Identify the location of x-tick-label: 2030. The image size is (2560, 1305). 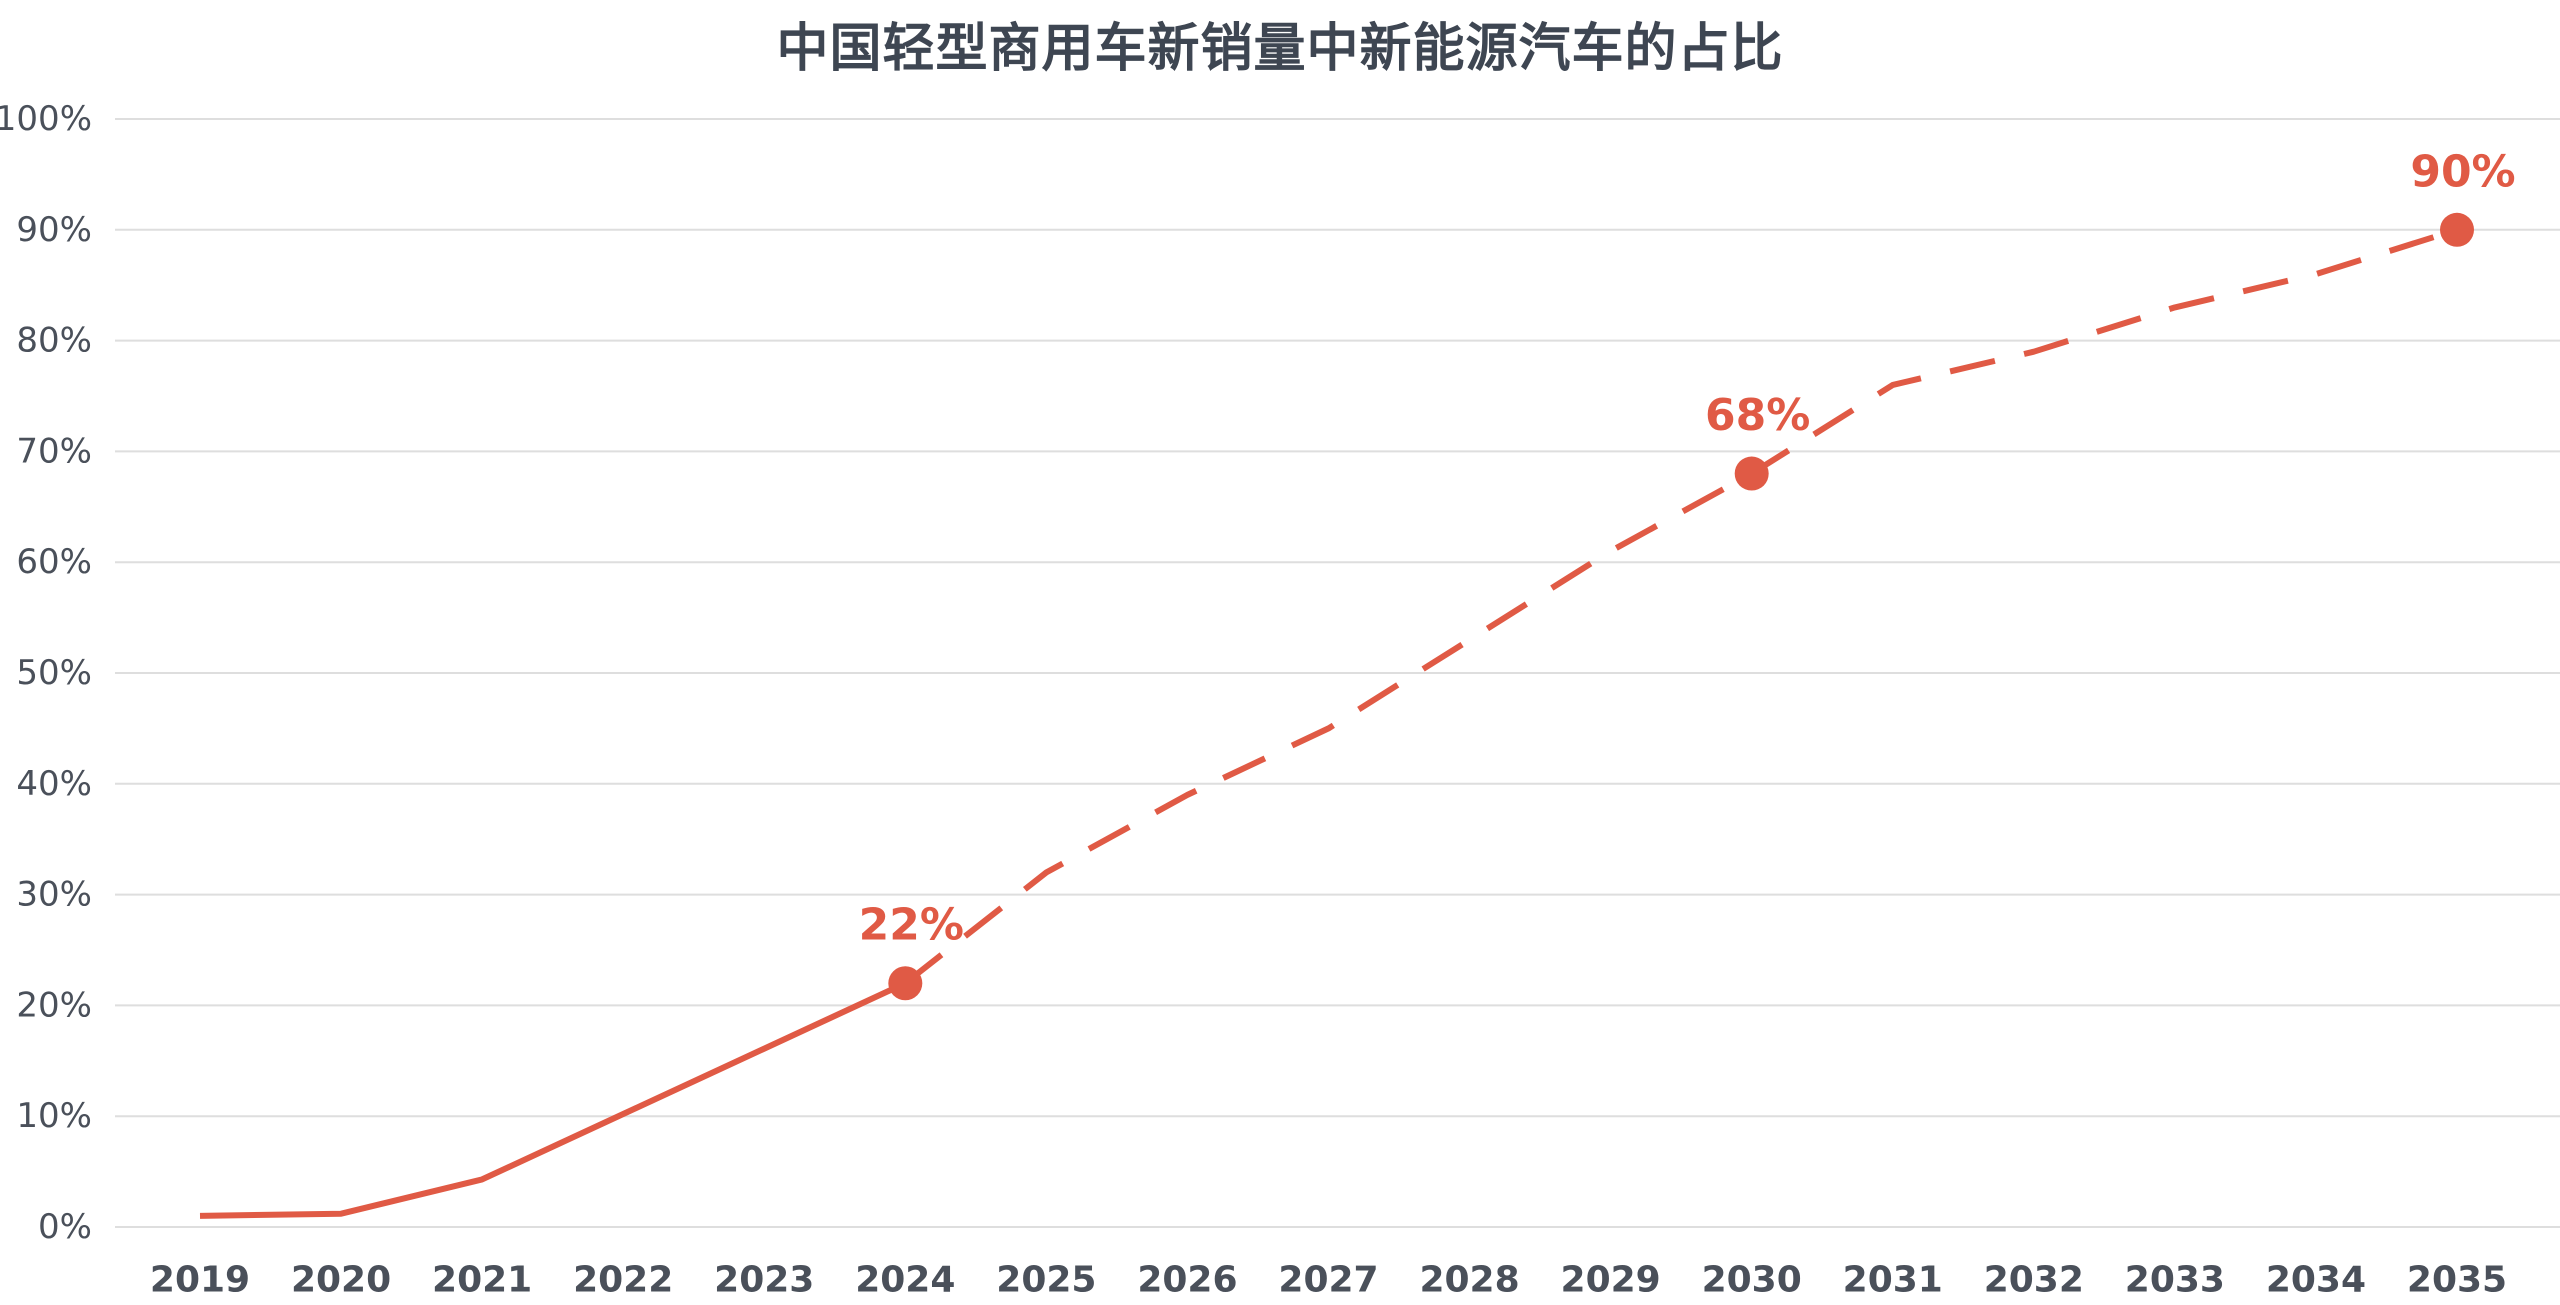
(1752, 1280).